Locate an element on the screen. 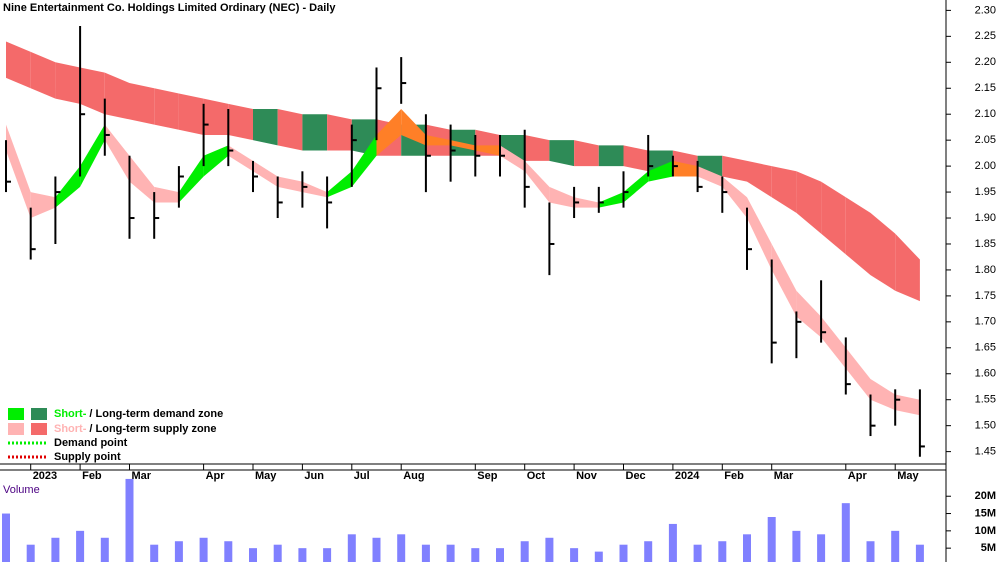  volume-tick-label: 10M is located at coordinates (985, 531).